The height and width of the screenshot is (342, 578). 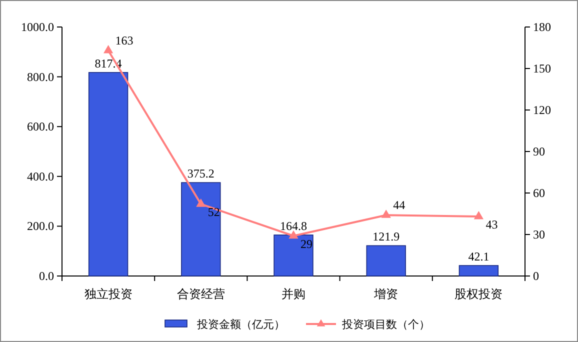 I want to click on data-label: 44, so click(x=399, y=205).